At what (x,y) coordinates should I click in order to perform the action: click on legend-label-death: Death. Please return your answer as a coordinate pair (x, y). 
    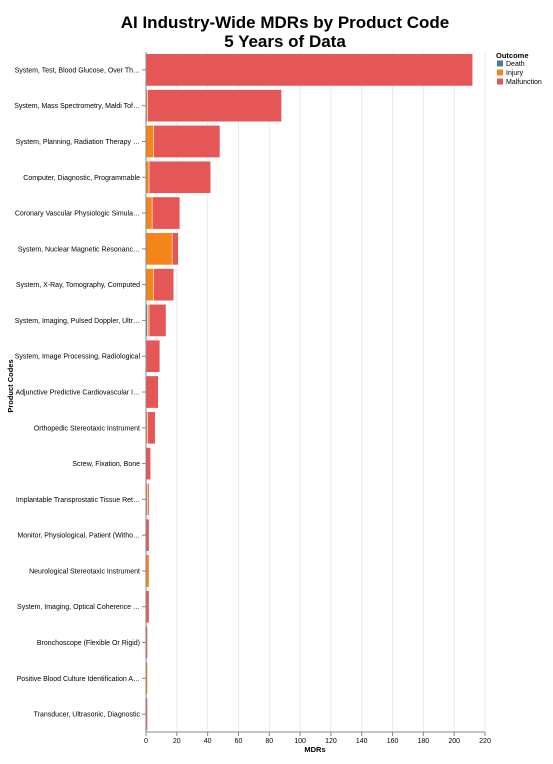
    Looking at the image, I should click on (515, 64).